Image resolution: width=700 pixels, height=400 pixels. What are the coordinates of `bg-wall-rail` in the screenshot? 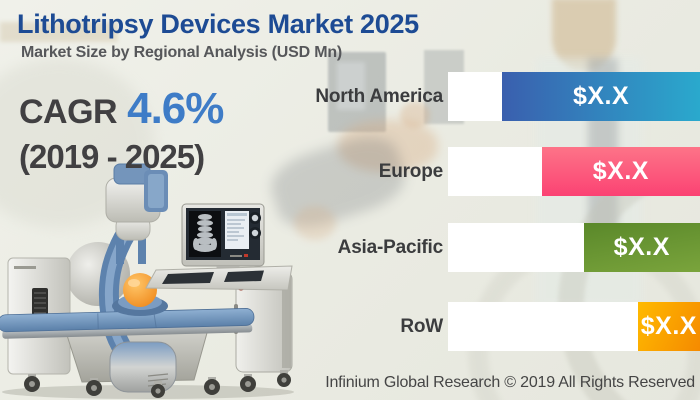 It's located at (59, 32).